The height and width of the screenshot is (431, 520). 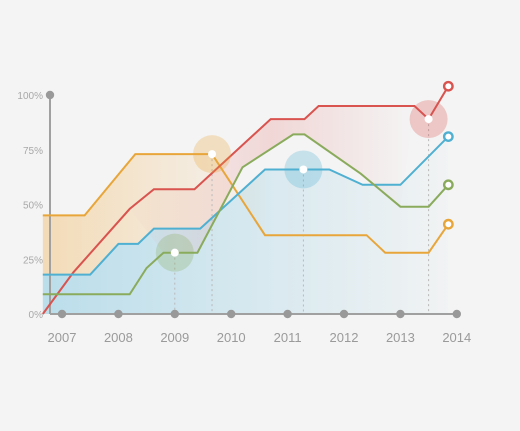 What do you see at coordinates (231, 337) in the screenshot?
I see `x-tick-label-2010: 2010` at bounding box center [231, 337].